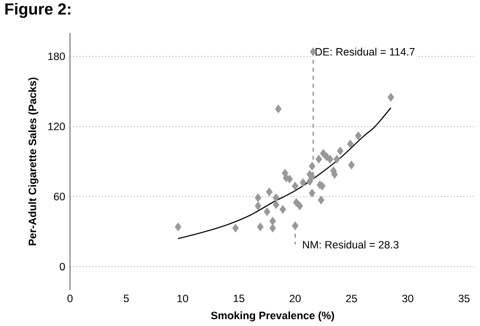 The width and height of the screenshot is (480, 326). I want to click on x-tick-label: 35, so click(464, 298).